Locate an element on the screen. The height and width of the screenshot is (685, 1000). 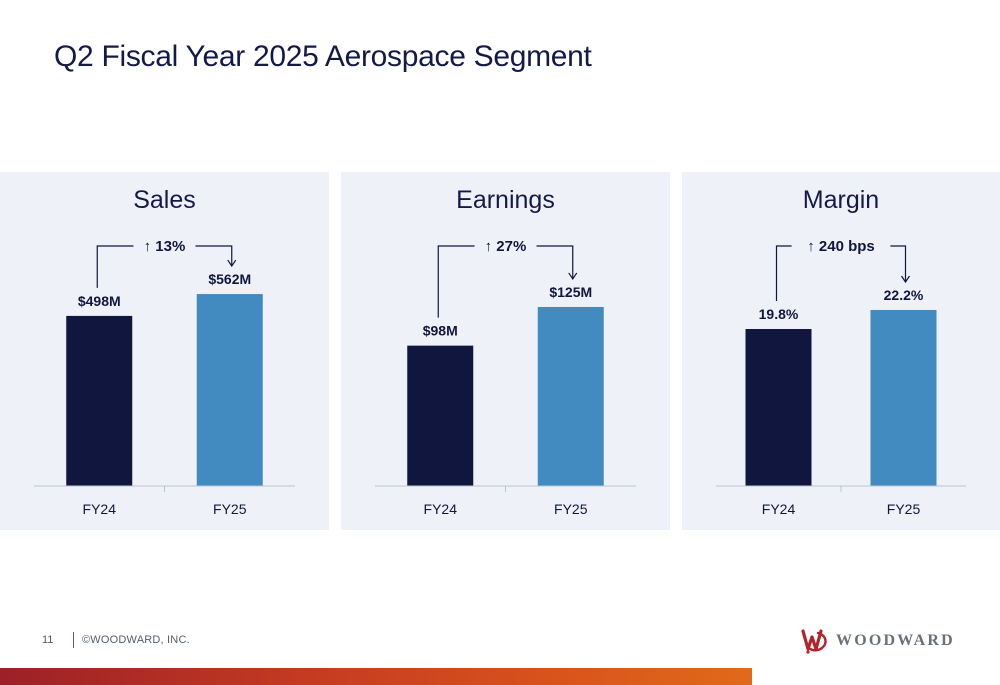
woodward-logo-icon is located at coordinates (814, 641).